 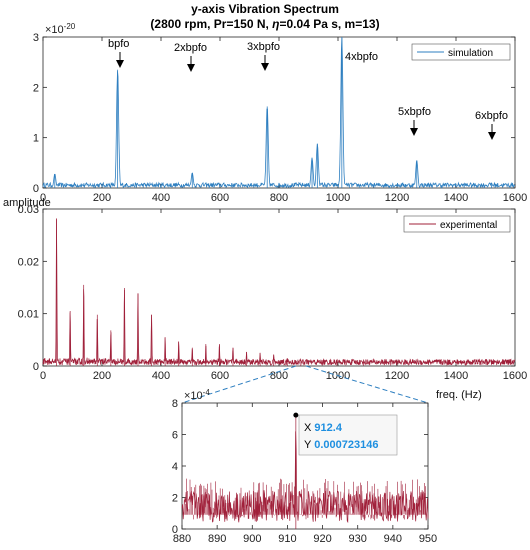 I want to click on x-tick-label: 950, so click(x=428, y=539).